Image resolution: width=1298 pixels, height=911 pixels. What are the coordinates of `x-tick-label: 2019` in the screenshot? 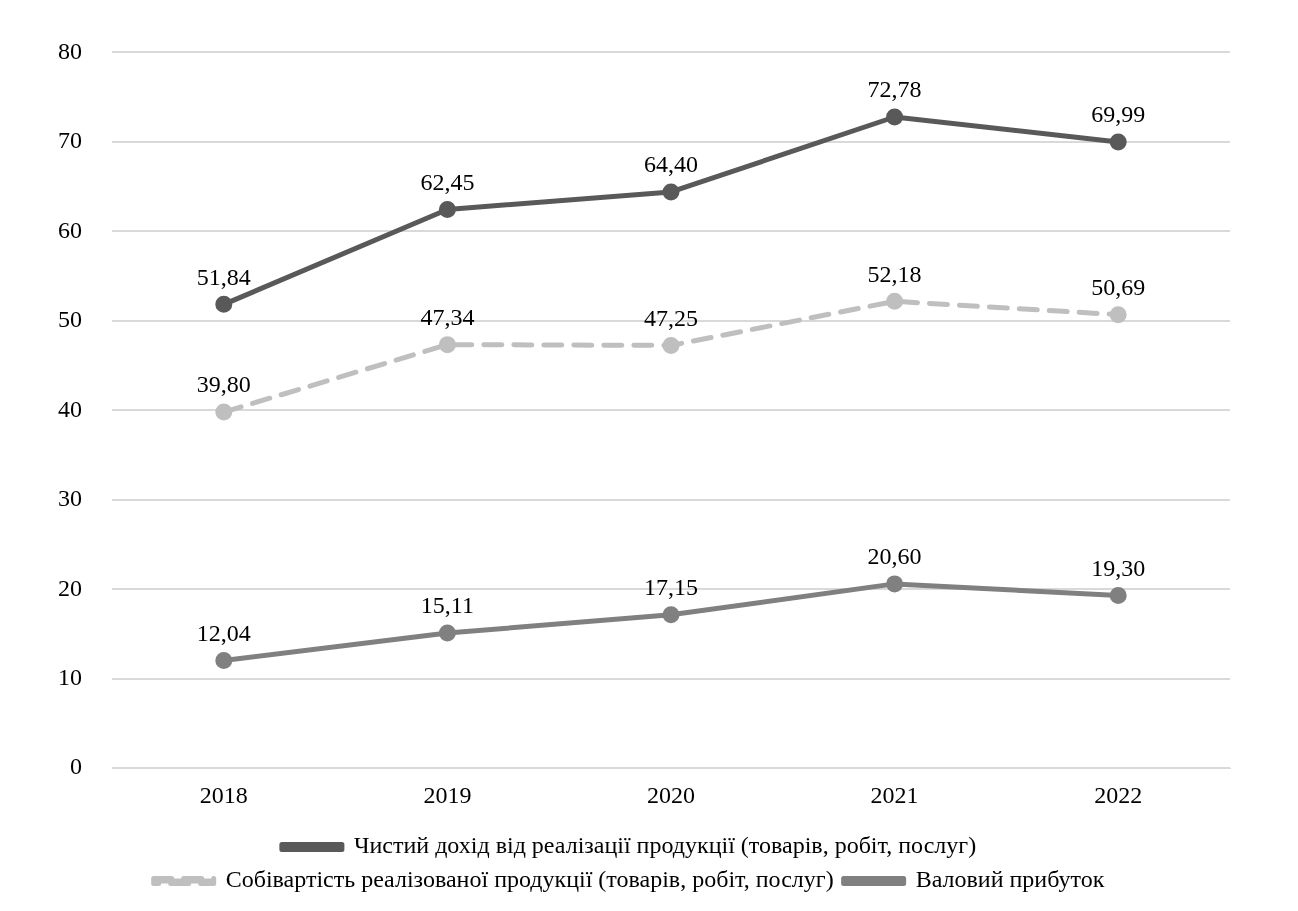 It's located at (447, 794).